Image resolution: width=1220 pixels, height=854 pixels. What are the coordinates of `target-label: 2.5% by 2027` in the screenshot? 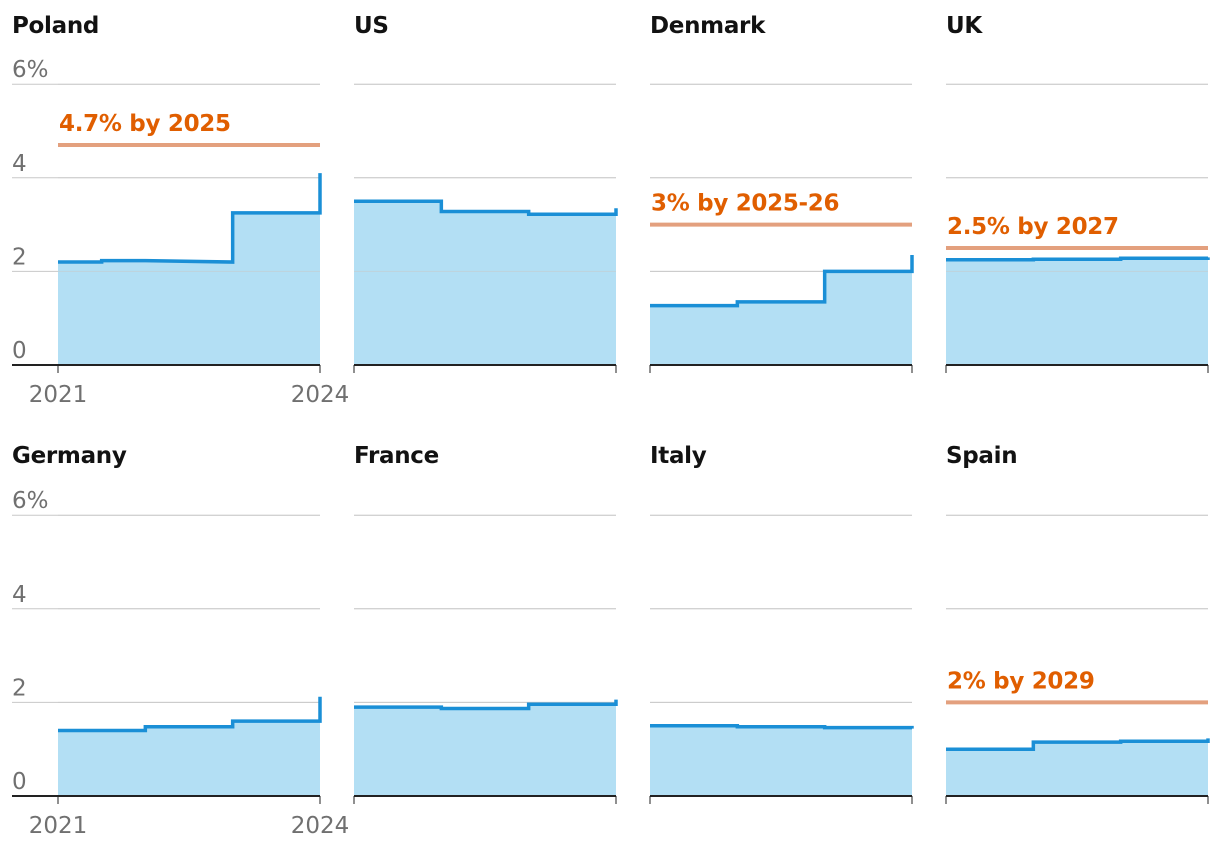 It's located at (1033, 227).